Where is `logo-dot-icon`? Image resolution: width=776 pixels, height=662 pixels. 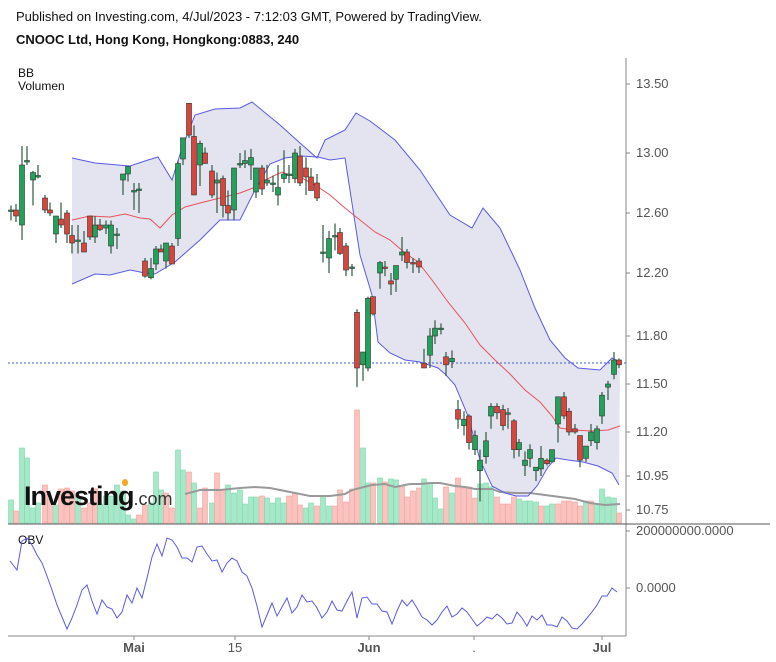 logo-dot-icon is located at coordinates (125, 482).